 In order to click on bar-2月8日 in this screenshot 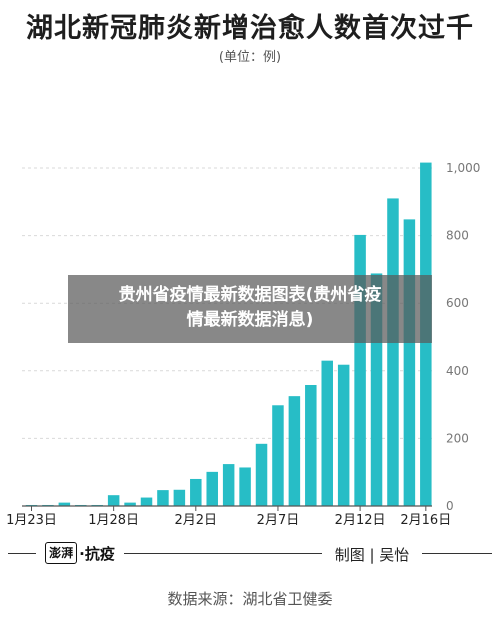, I will do `click(294, 451)`.